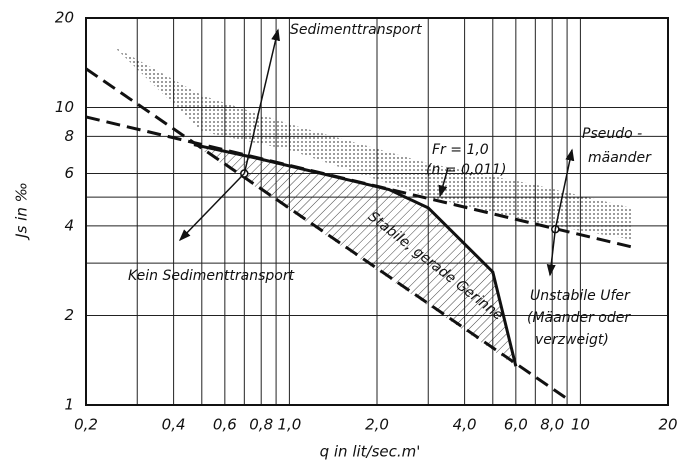 The width and height of the screenshot is (696, 464). I want to click on annotation: (n = 0,011), so click(466, 170).